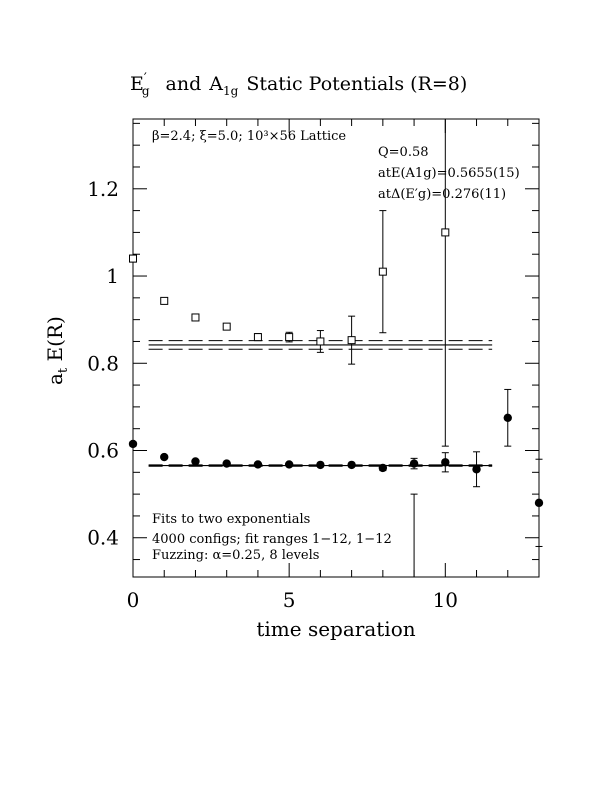 This screenshot has width=612, height=792. Describe the element at coordinates (103, 363) in the screenshot. I see `y-tick-label: 0.8` at that location.